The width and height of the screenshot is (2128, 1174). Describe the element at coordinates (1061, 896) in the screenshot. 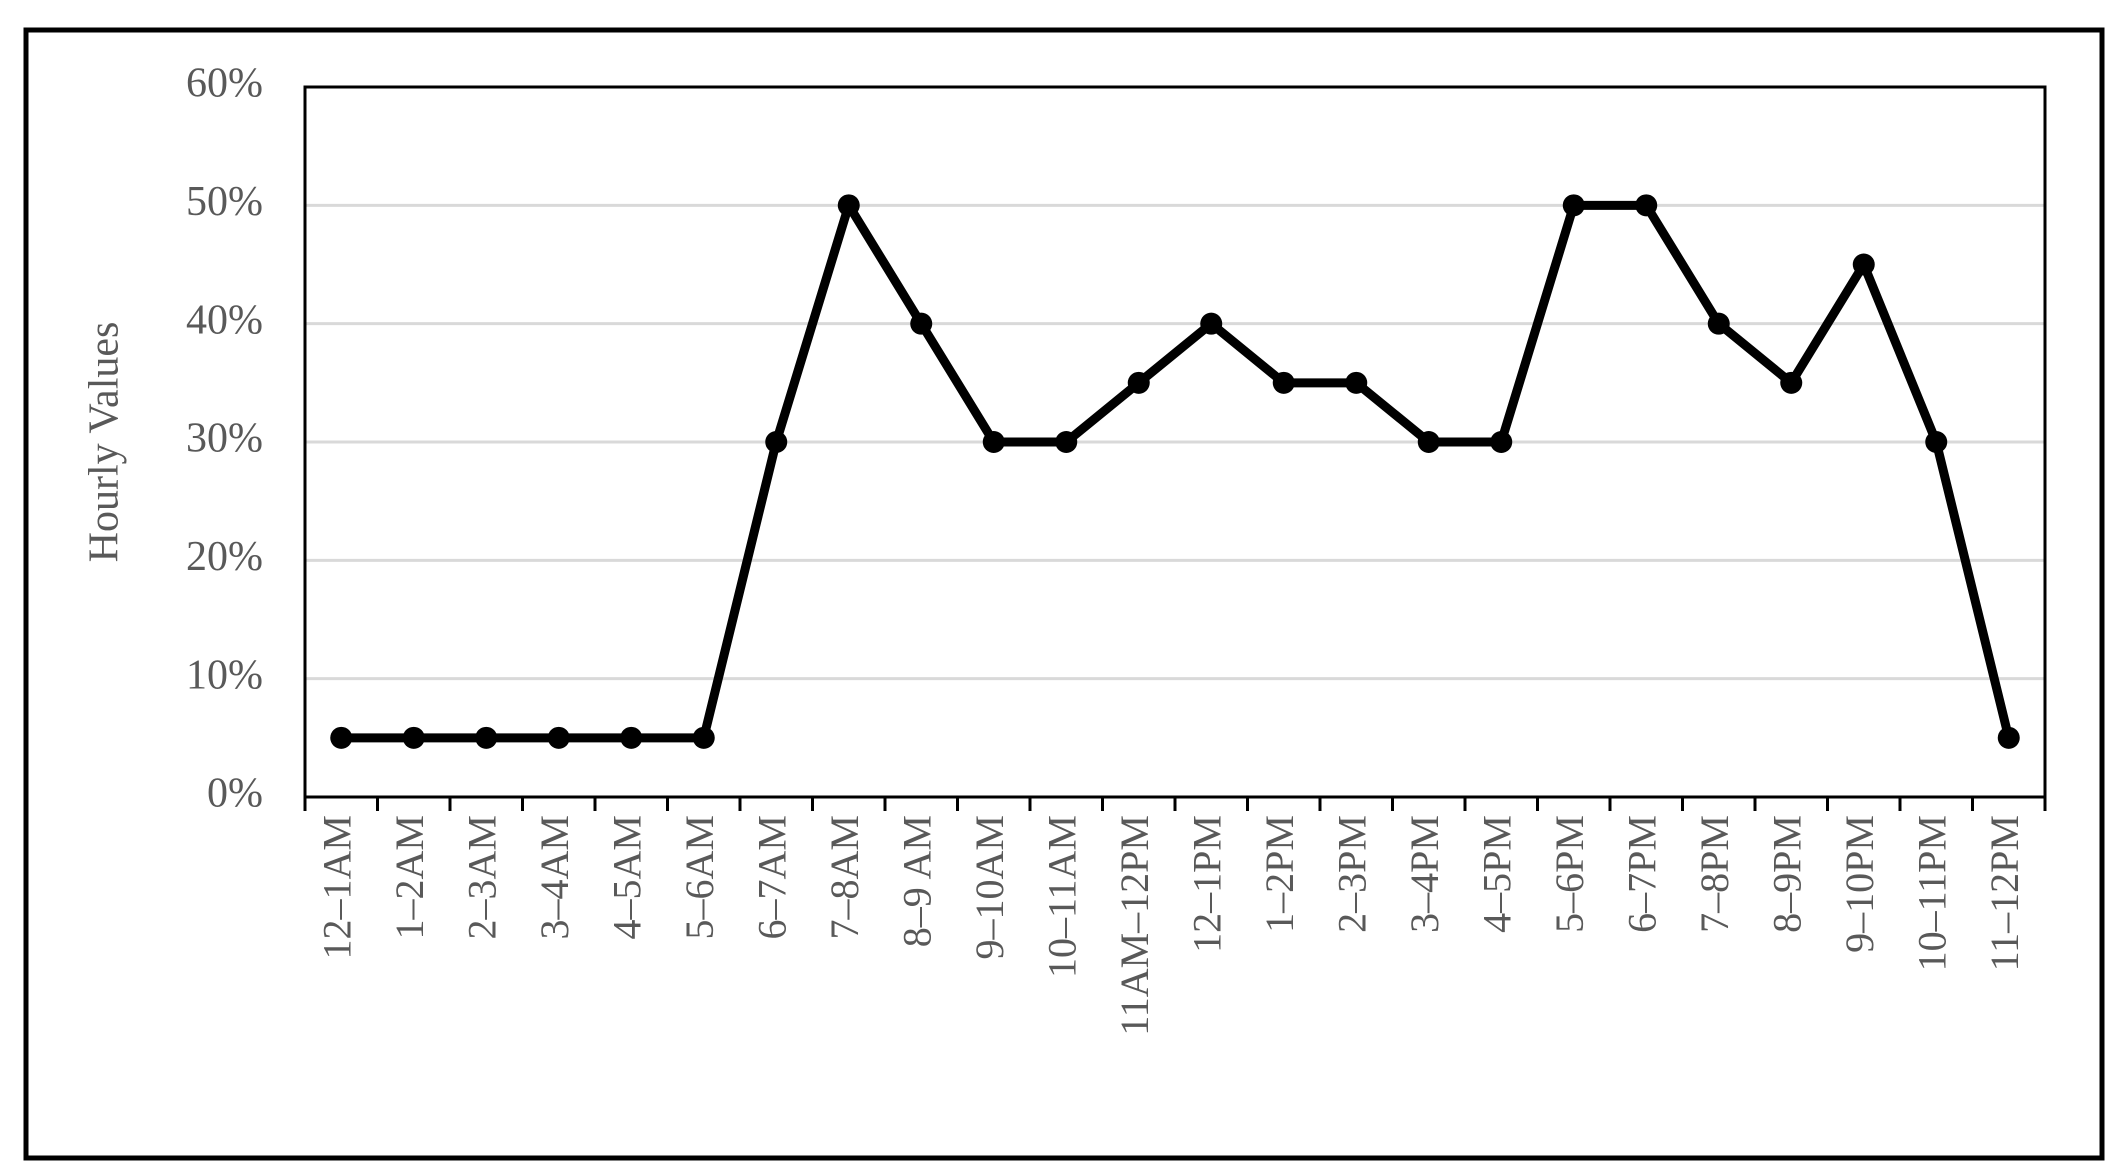

I see `x-tick-label: 10–11AM` at that location.